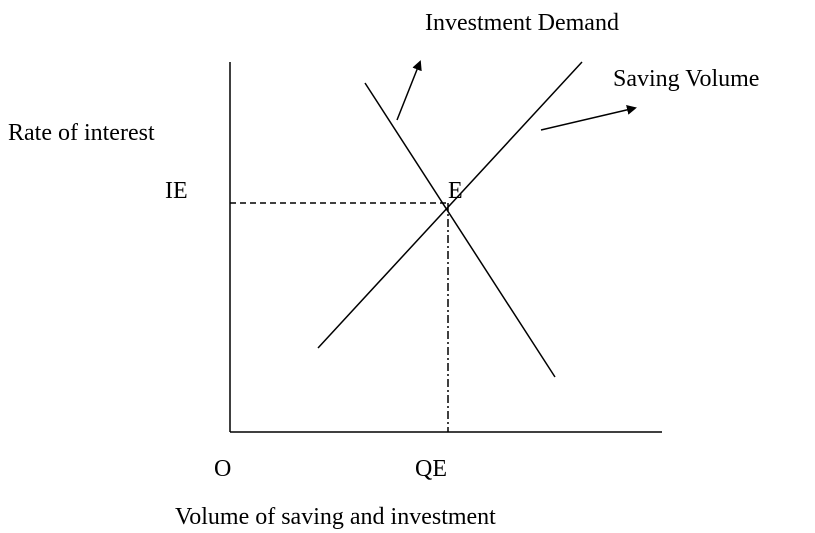 Image resolution: width=815 pixels, height=533 pixels. I want to click on curve-label: Saving Volume, so click(686, 79).